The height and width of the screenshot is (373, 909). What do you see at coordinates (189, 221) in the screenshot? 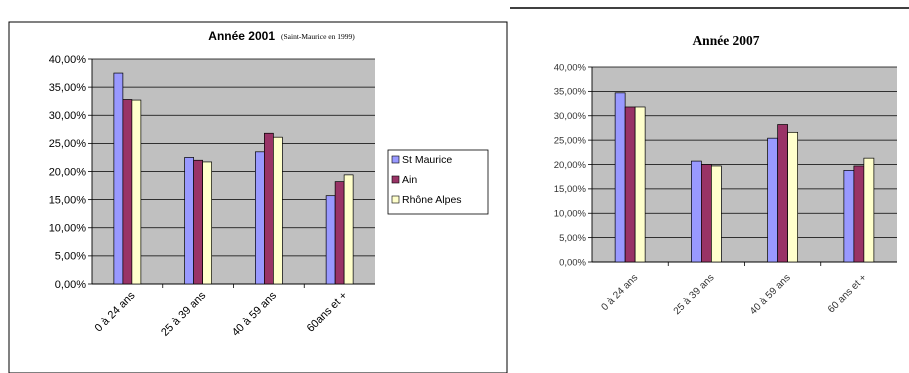
I see `bar-st-maurice-25-a-39-ans` at bounding box center [189, 221].